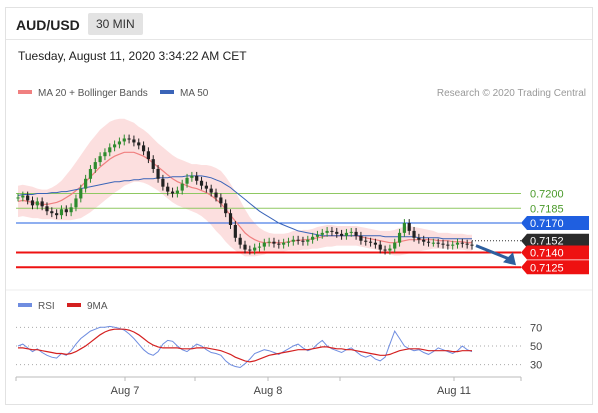 This screenshot has height=413, width=598. What do you see at coordinates (547, 195) in the screenshot?
I see `price-level-label: 0.7200` at bounding box center [547, 195].